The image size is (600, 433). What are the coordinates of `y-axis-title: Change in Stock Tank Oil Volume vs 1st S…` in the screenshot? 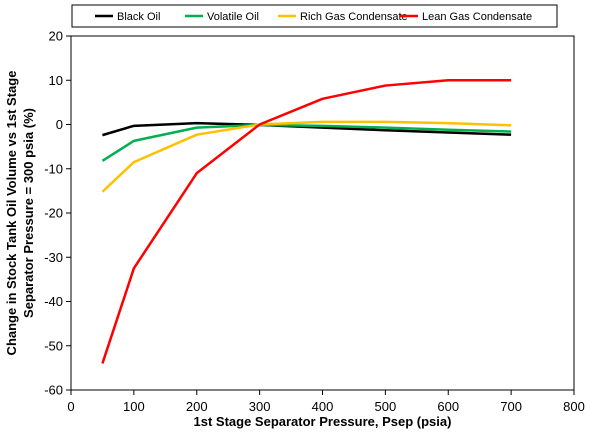 It's located at (20, 213).